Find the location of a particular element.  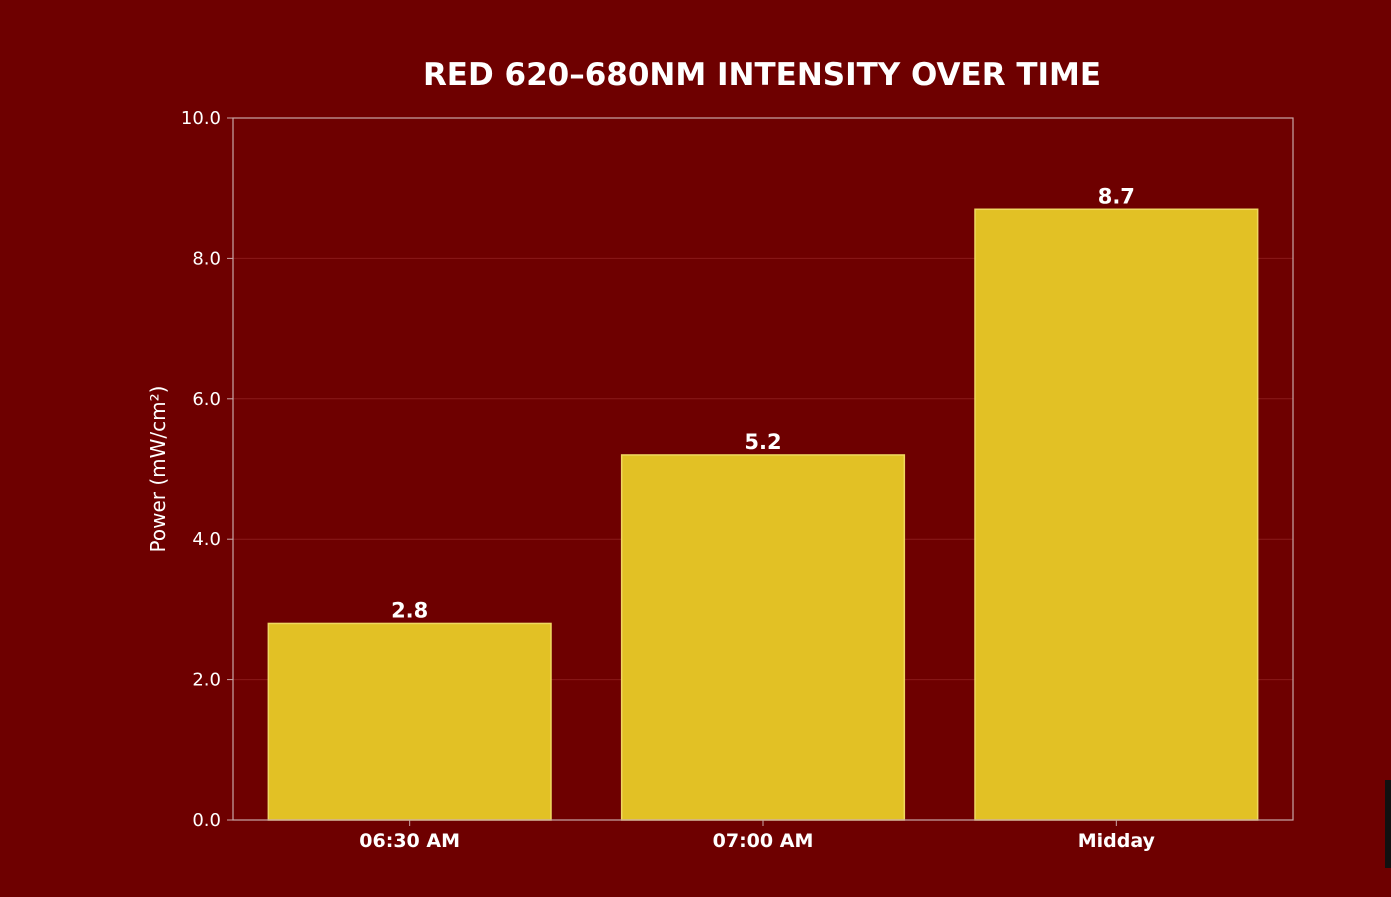

window-edge-strip is located at coordinates (1388, 824).